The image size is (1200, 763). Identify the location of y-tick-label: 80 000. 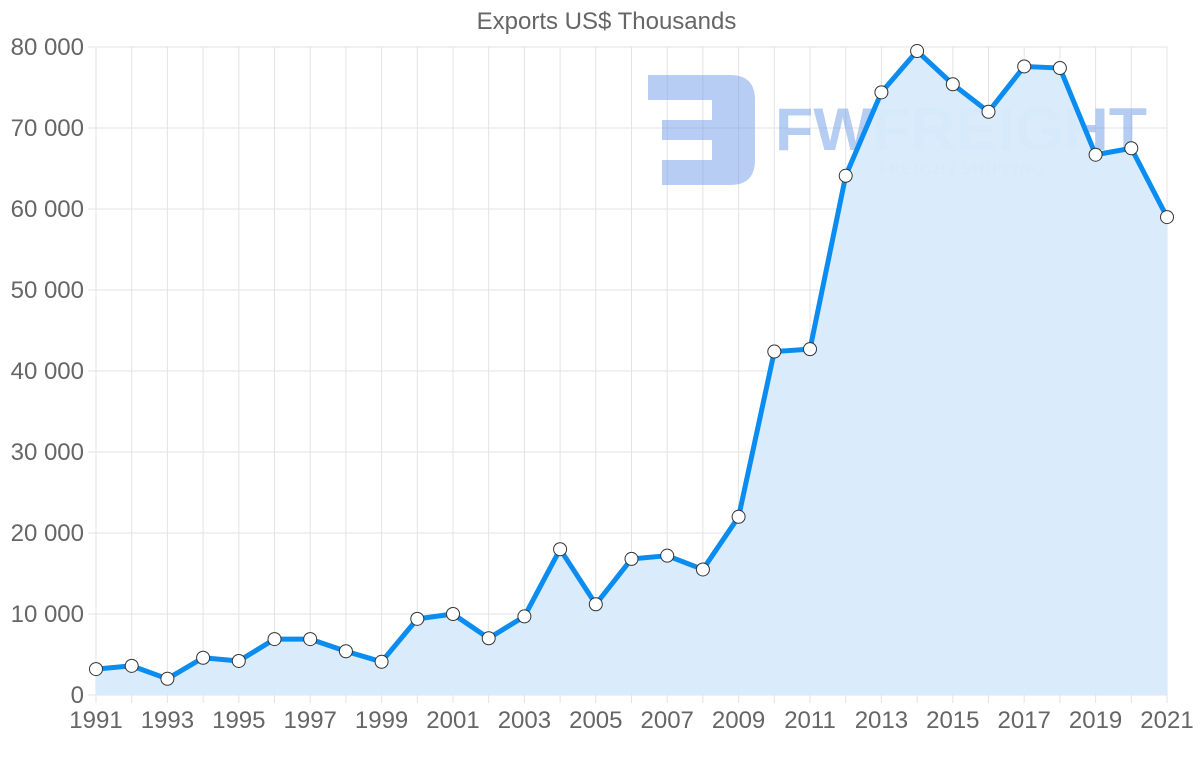
(47, 47).